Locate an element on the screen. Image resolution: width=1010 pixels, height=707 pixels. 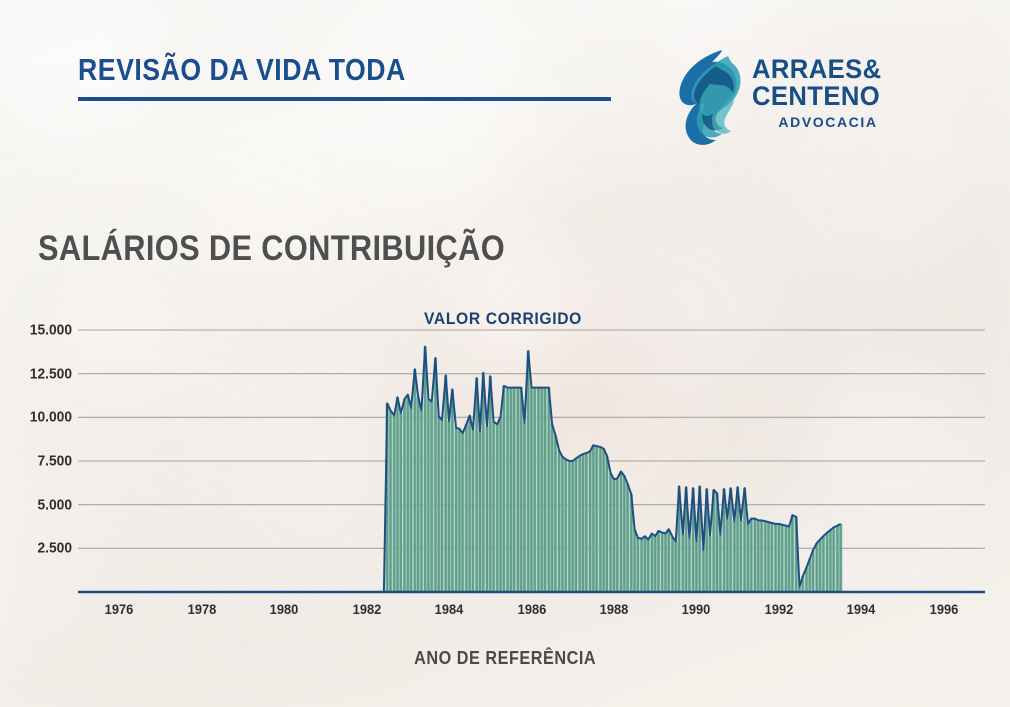
x-tick-label: 1996 is located at coordinates (944, 609).